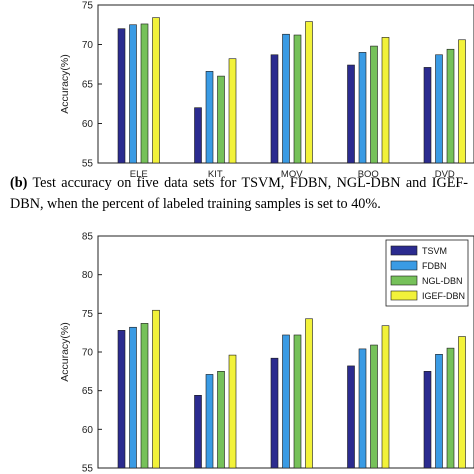  What do you see at coordinates (368, 174) in the screenshot?
I see `x-tick-label: BOO` at bounding box center [368, 174].